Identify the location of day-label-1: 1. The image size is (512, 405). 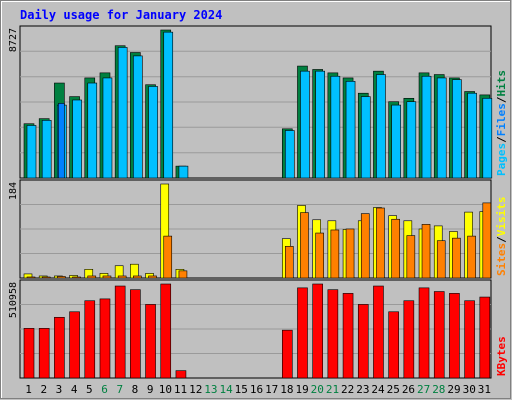
(28, 389).